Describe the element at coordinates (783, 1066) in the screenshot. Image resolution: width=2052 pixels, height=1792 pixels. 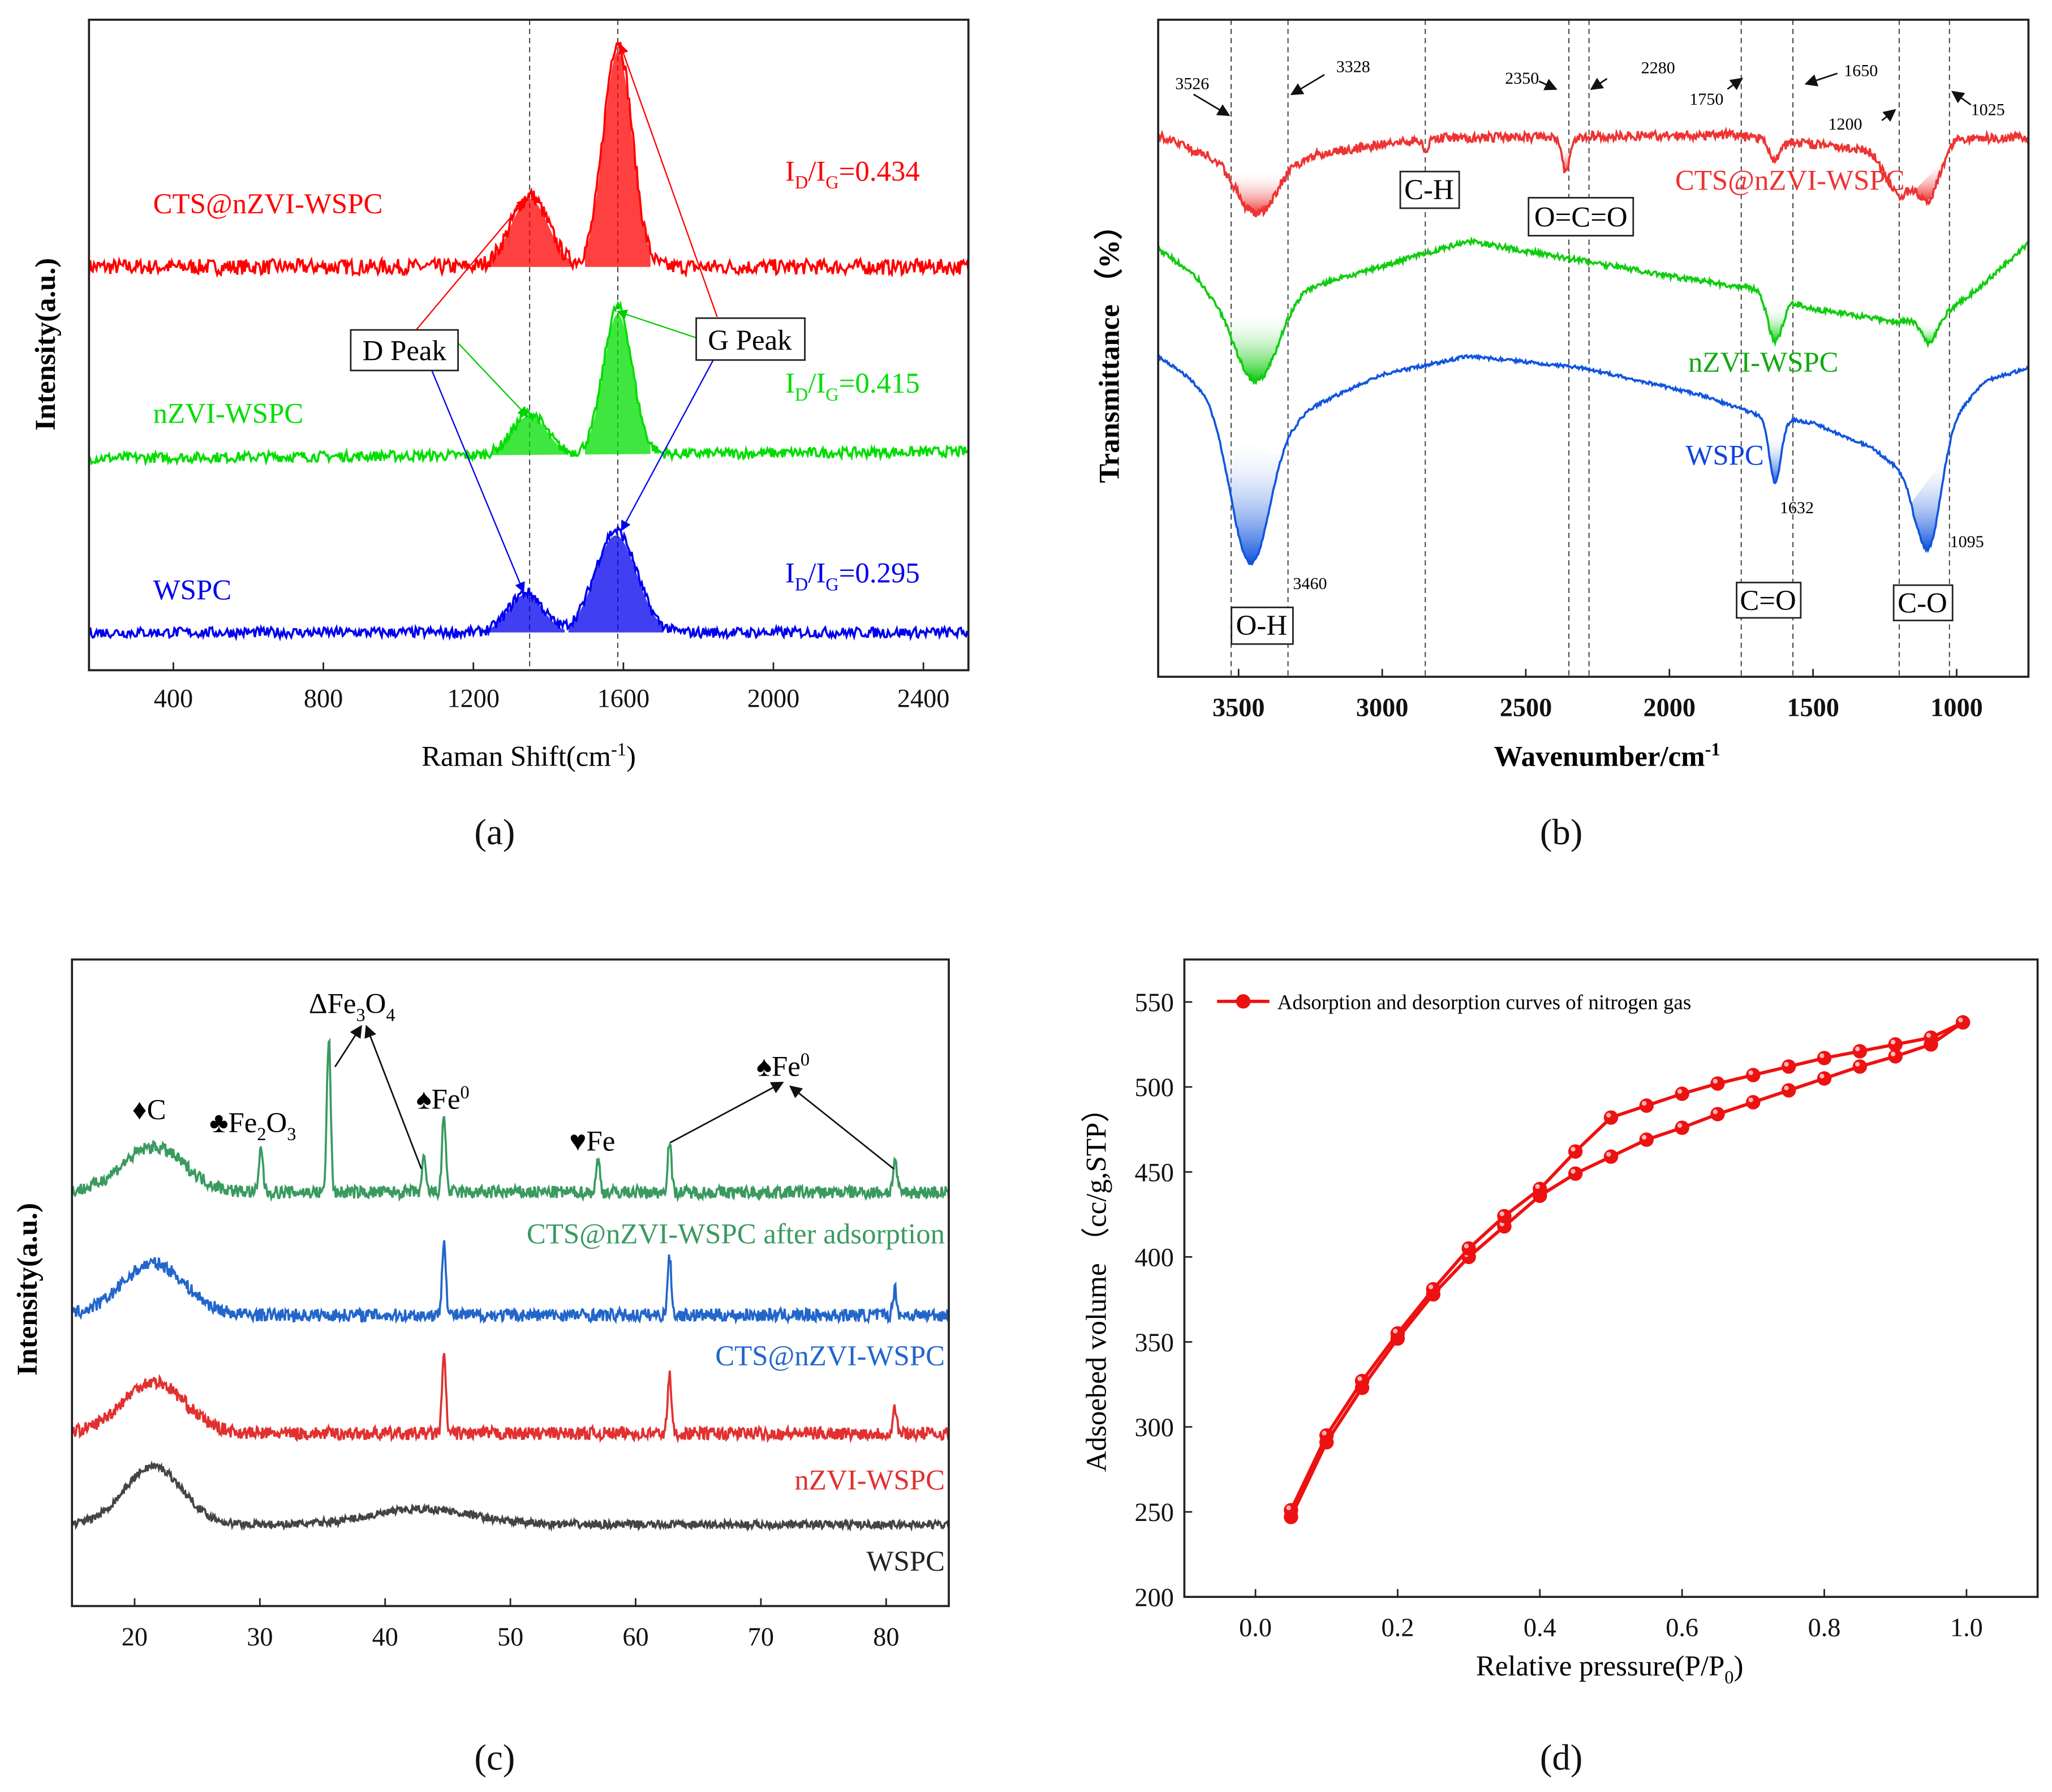
I see `svg-text: ♠Fe0` at that location.